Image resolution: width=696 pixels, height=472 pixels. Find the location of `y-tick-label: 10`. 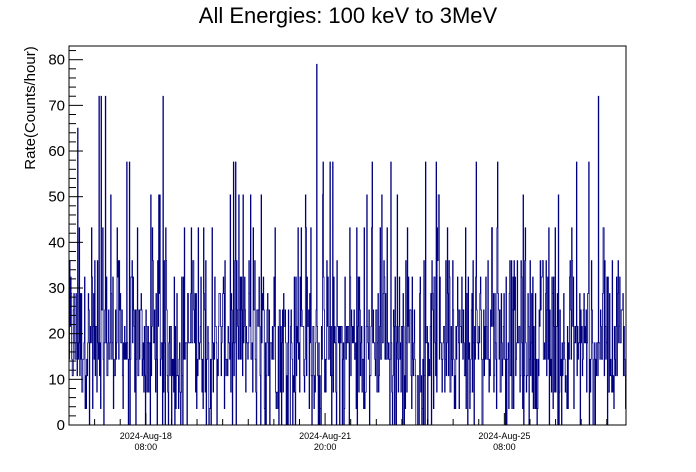

y-tick-label: 10 is located at coordinates (56, 379).